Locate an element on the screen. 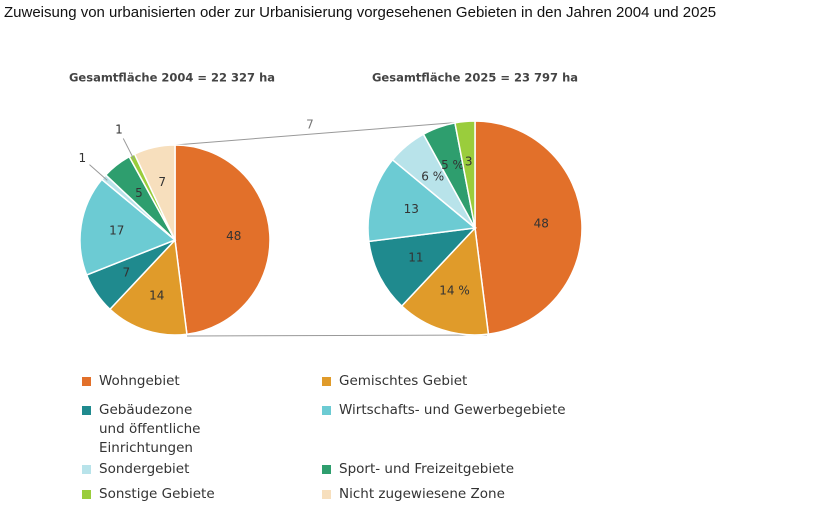  pie-title: Gesamtfläche 2004 = 22 327 ha is located at coordinates (172, 78).